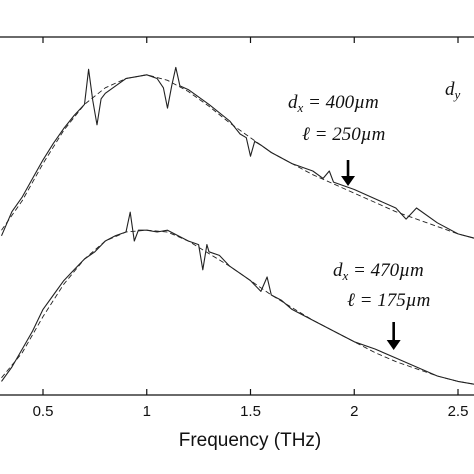 This screenshot has height=474, width=474. What do you see at coordinates (147, 411) in the screenshot?
I see `x-tick-label: 1` at bounding box center [147, 411].